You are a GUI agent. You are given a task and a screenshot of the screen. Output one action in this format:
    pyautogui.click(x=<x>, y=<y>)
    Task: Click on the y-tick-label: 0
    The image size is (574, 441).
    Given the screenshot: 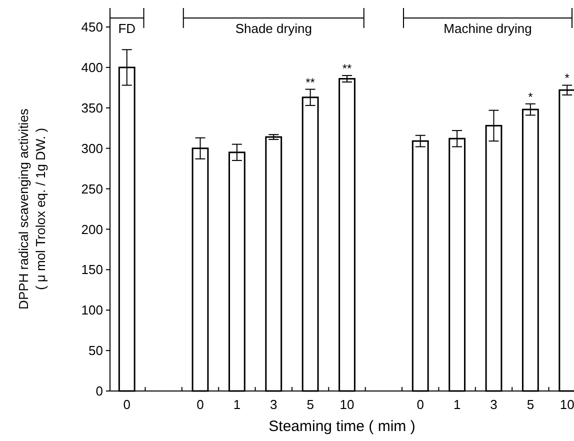 What is the action you would take?
    pyautogui.click(x=99, y=391)
    